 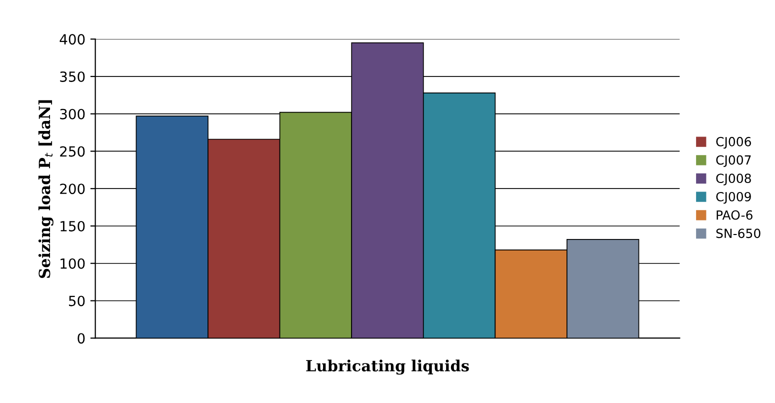 What do you see at coordinates (72, 114) in the screenshot?
I see `y-tick-label: 300` at bounding box center [72, 114].